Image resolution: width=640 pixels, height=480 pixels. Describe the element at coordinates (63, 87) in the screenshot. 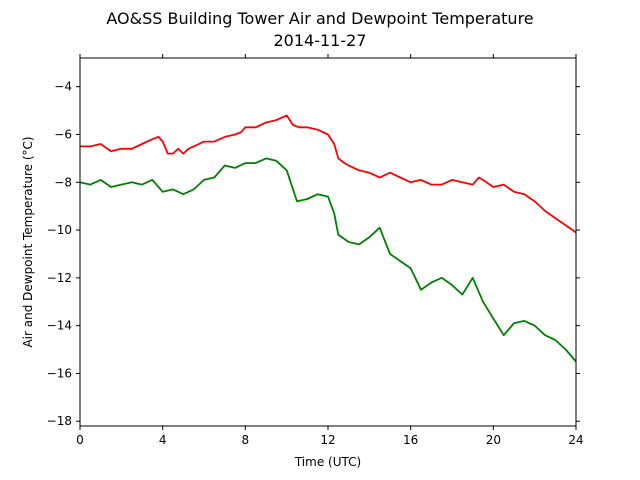

I see `y-tick-label: −4` at that location.